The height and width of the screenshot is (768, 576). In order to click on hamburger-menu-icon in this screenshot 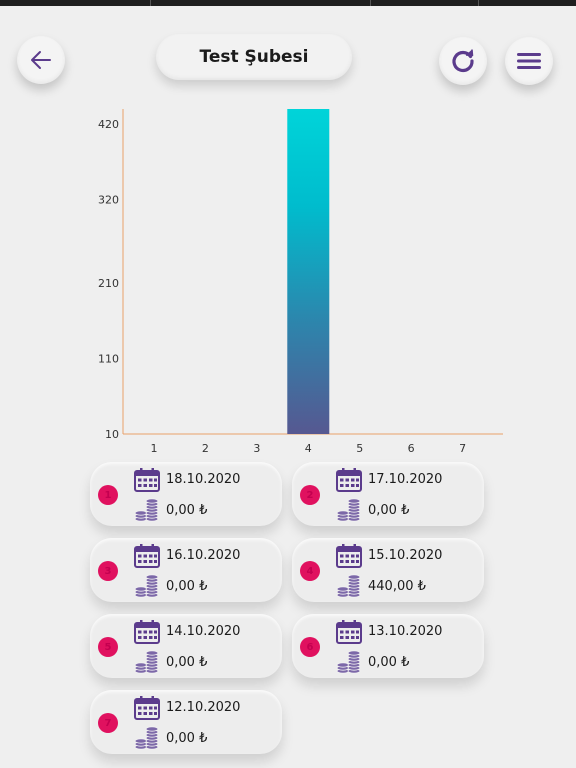, I will do `click(529, 61)`.